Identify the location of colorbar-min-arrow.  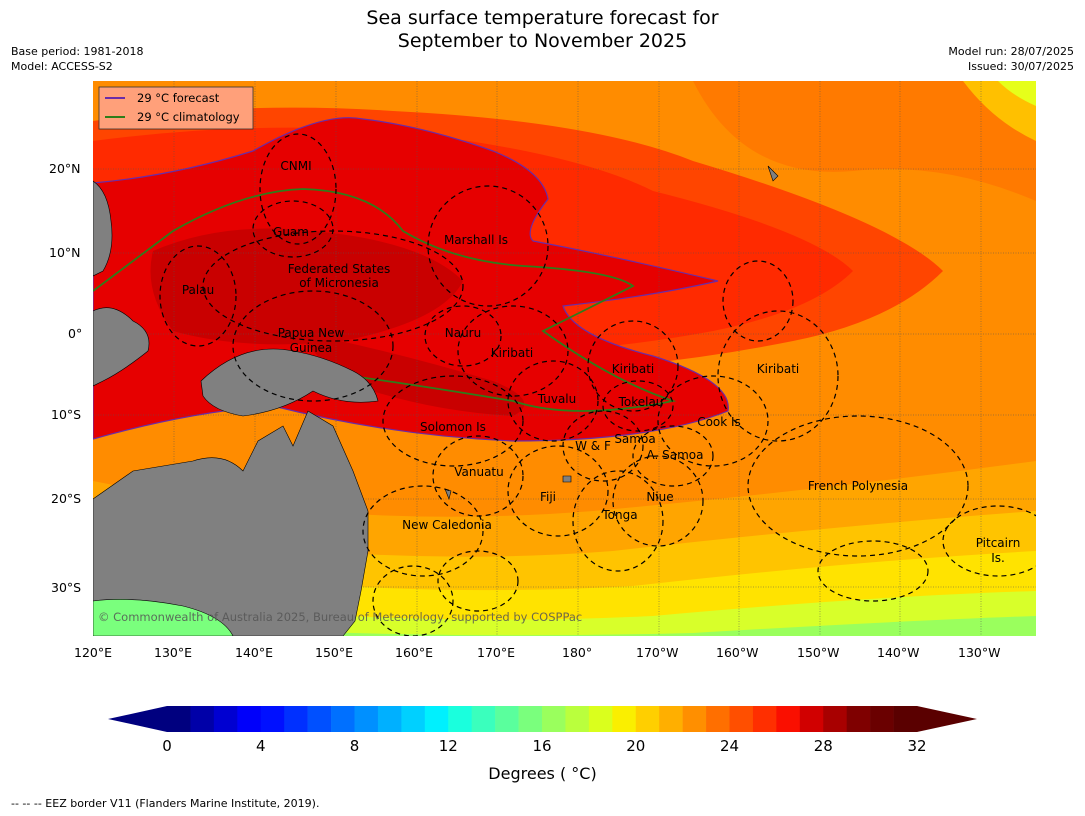
(137, 719).